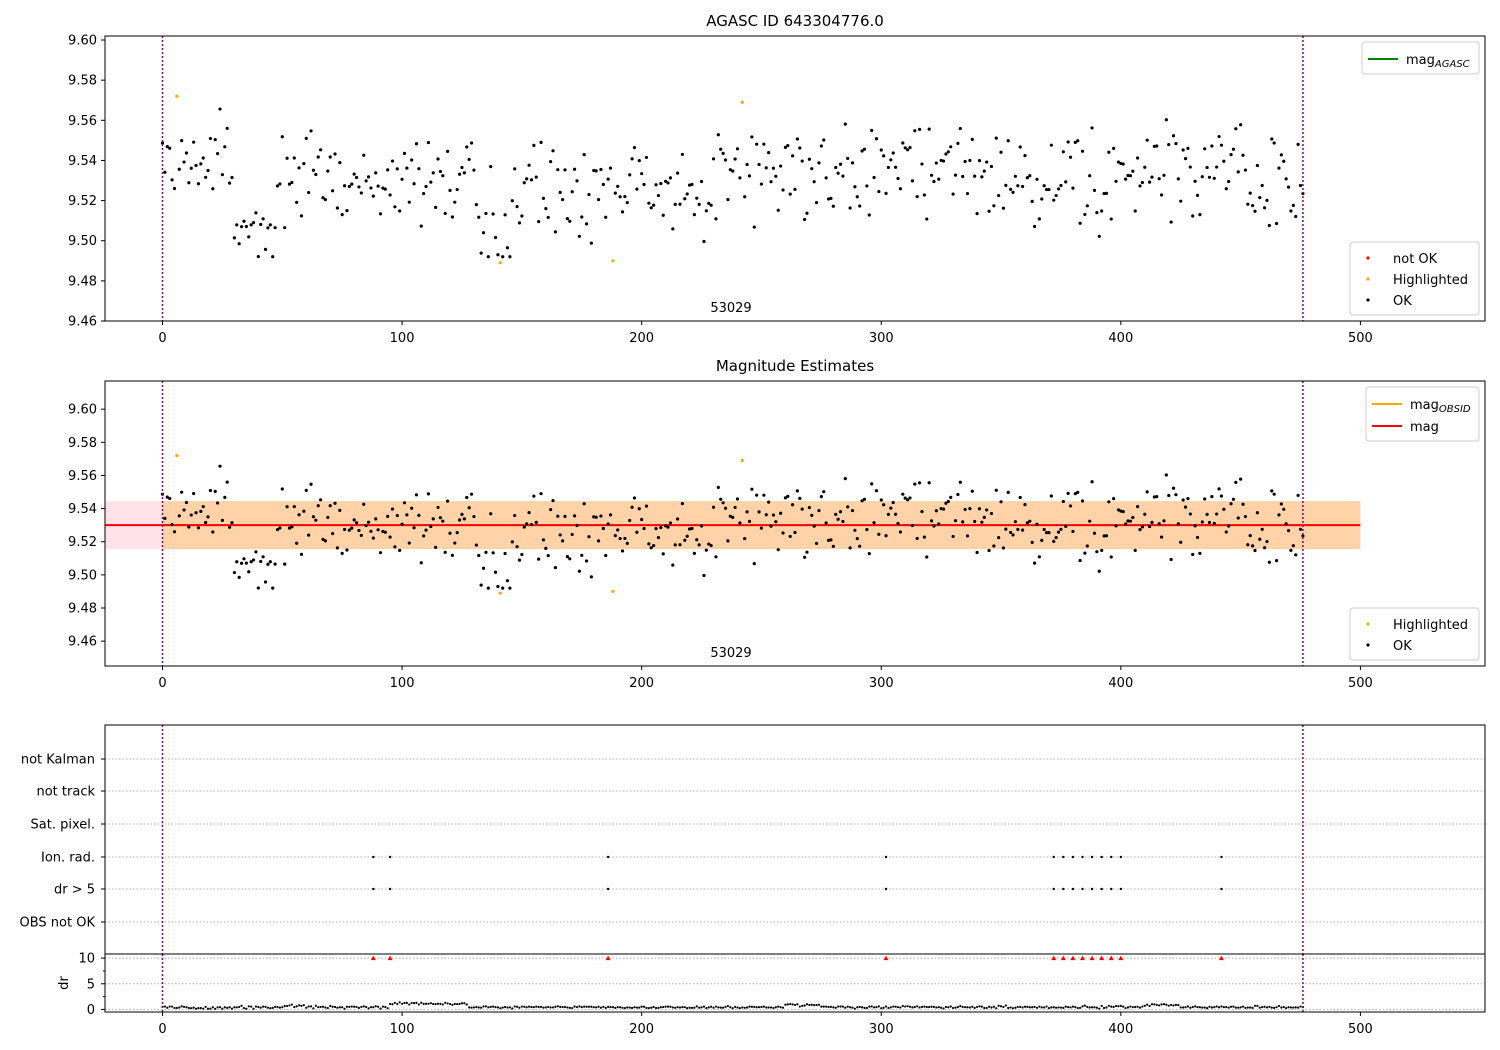 This screenshot has height=1050, width=1500. Describe the element at coordinates (732, 179) in the screenshot. I see `panel-agasc-points` at that location.